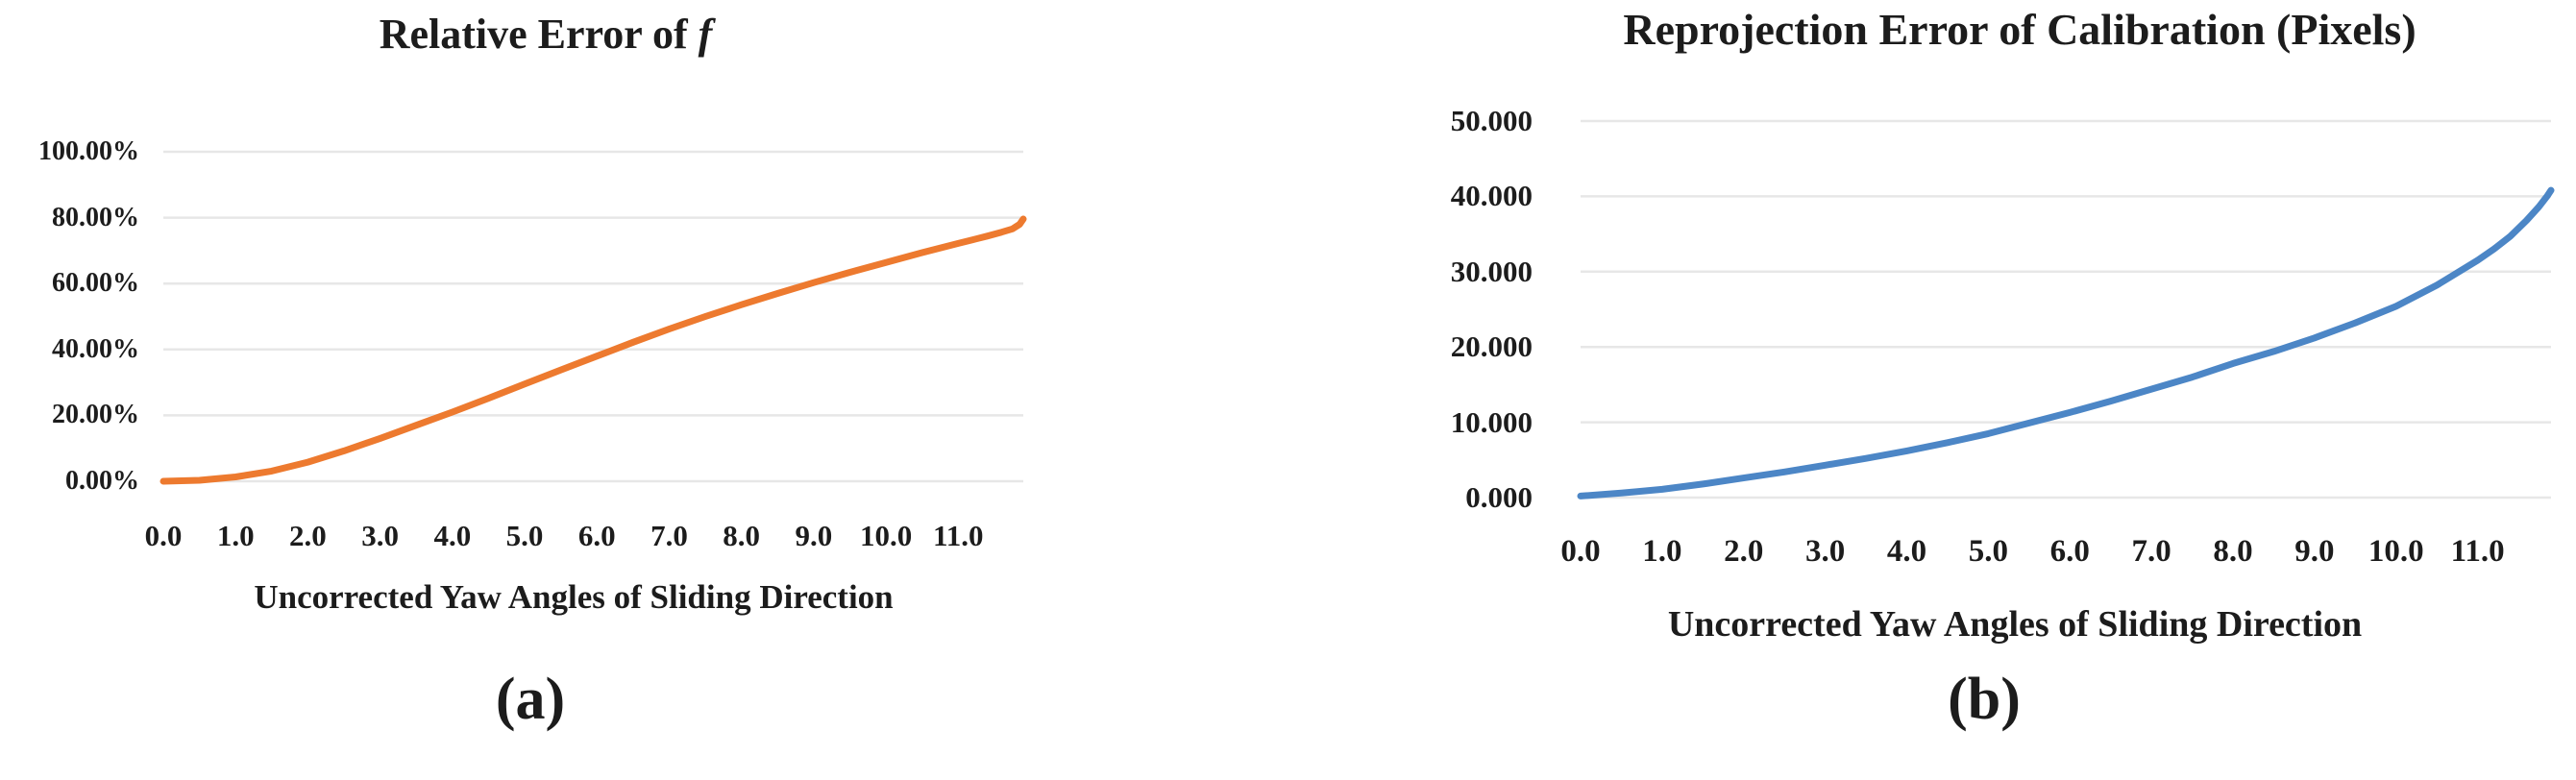 Image resolution: width=2576 pixels, height=780 pixels. What do you see at coordinates (593, 350) in the screenshot?
I see `data-series-line` at bounding box center [593, 350].